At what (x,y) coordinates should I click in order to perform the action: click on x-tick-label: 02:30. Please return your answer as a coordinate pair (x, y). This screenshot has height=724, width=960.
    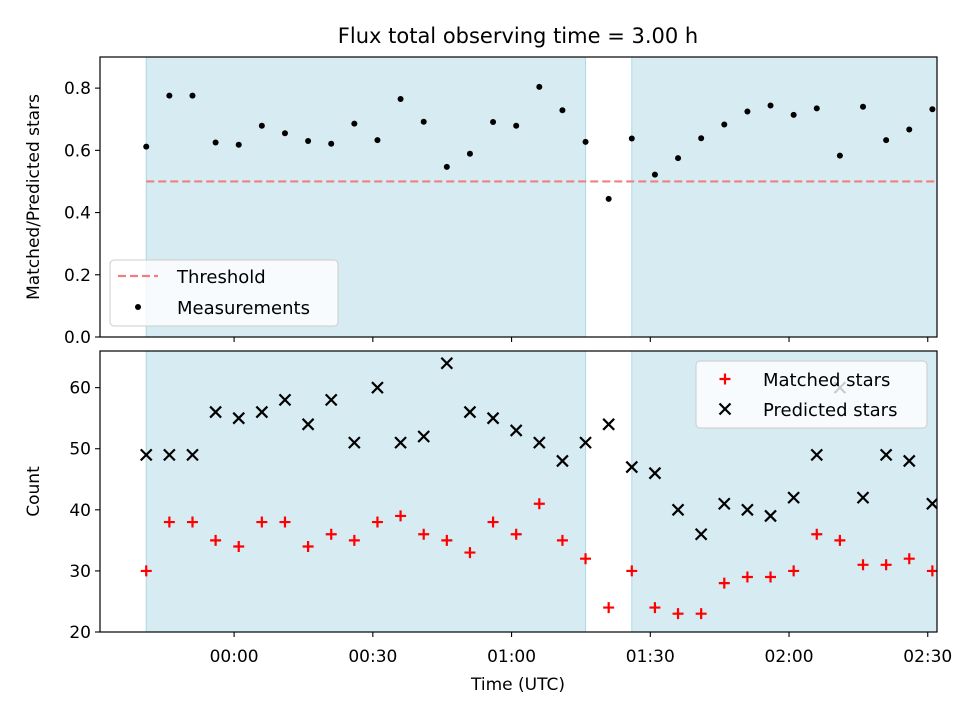
    Looking at the image, I should click on (927, 657).